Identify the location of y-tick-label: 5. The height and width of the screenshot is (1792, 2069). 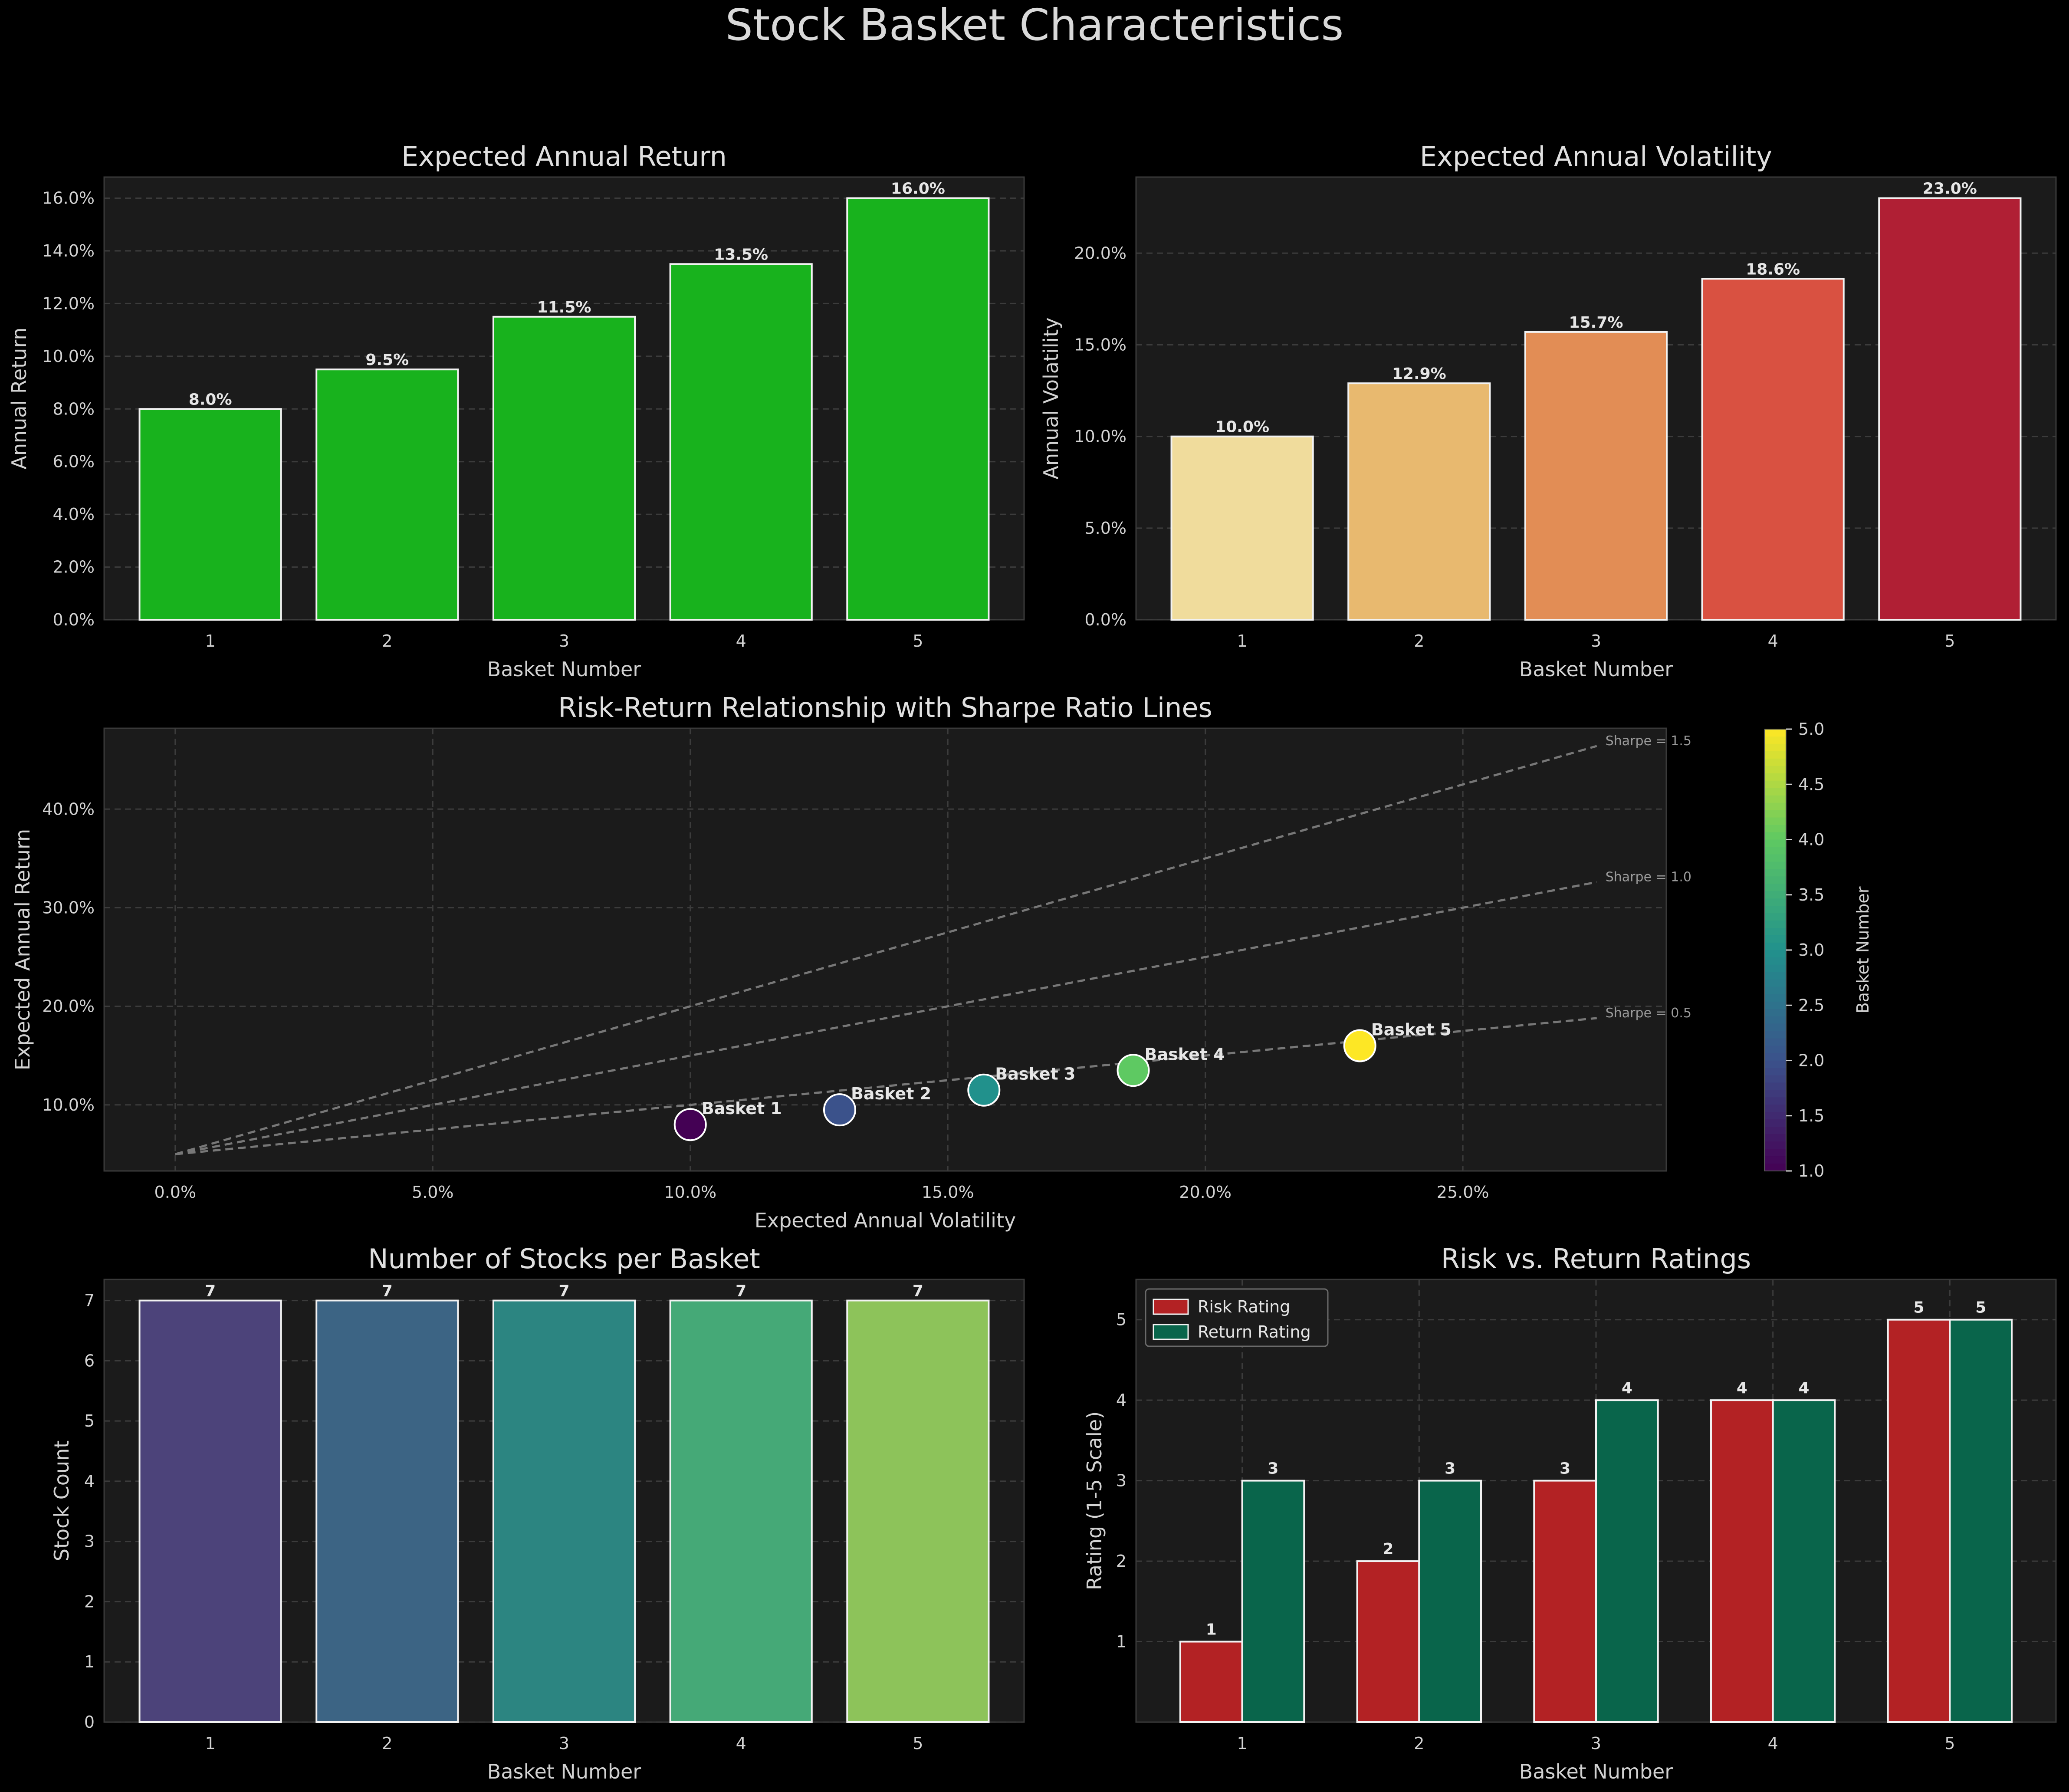
(1121, 1319).